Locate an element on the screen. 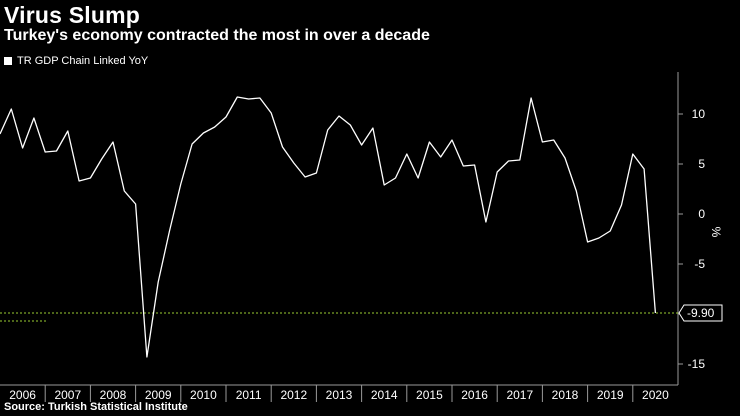 This screenshot has height=416, width=740. x-tick-label: 2019 is located at coordinates (610, 395).